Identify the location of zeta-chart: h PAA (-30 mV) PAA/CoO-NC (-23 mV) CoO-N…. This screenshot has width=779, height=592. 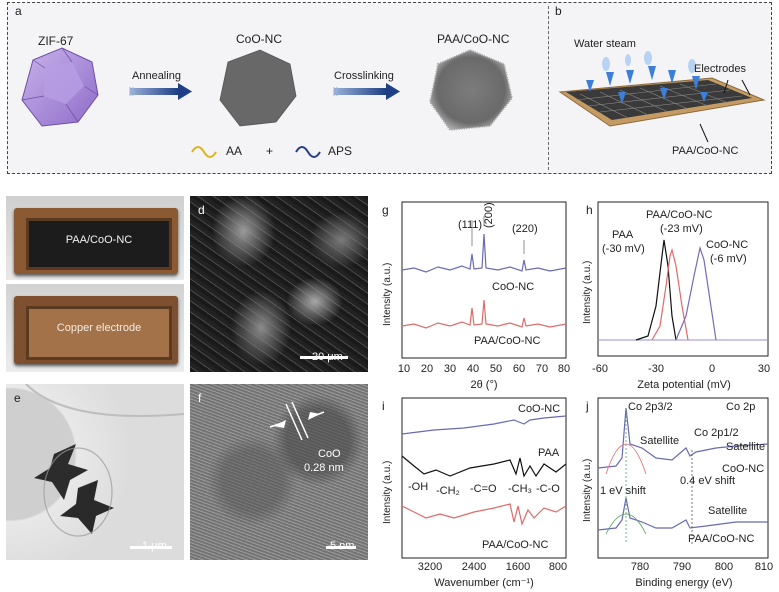
(676, 296).